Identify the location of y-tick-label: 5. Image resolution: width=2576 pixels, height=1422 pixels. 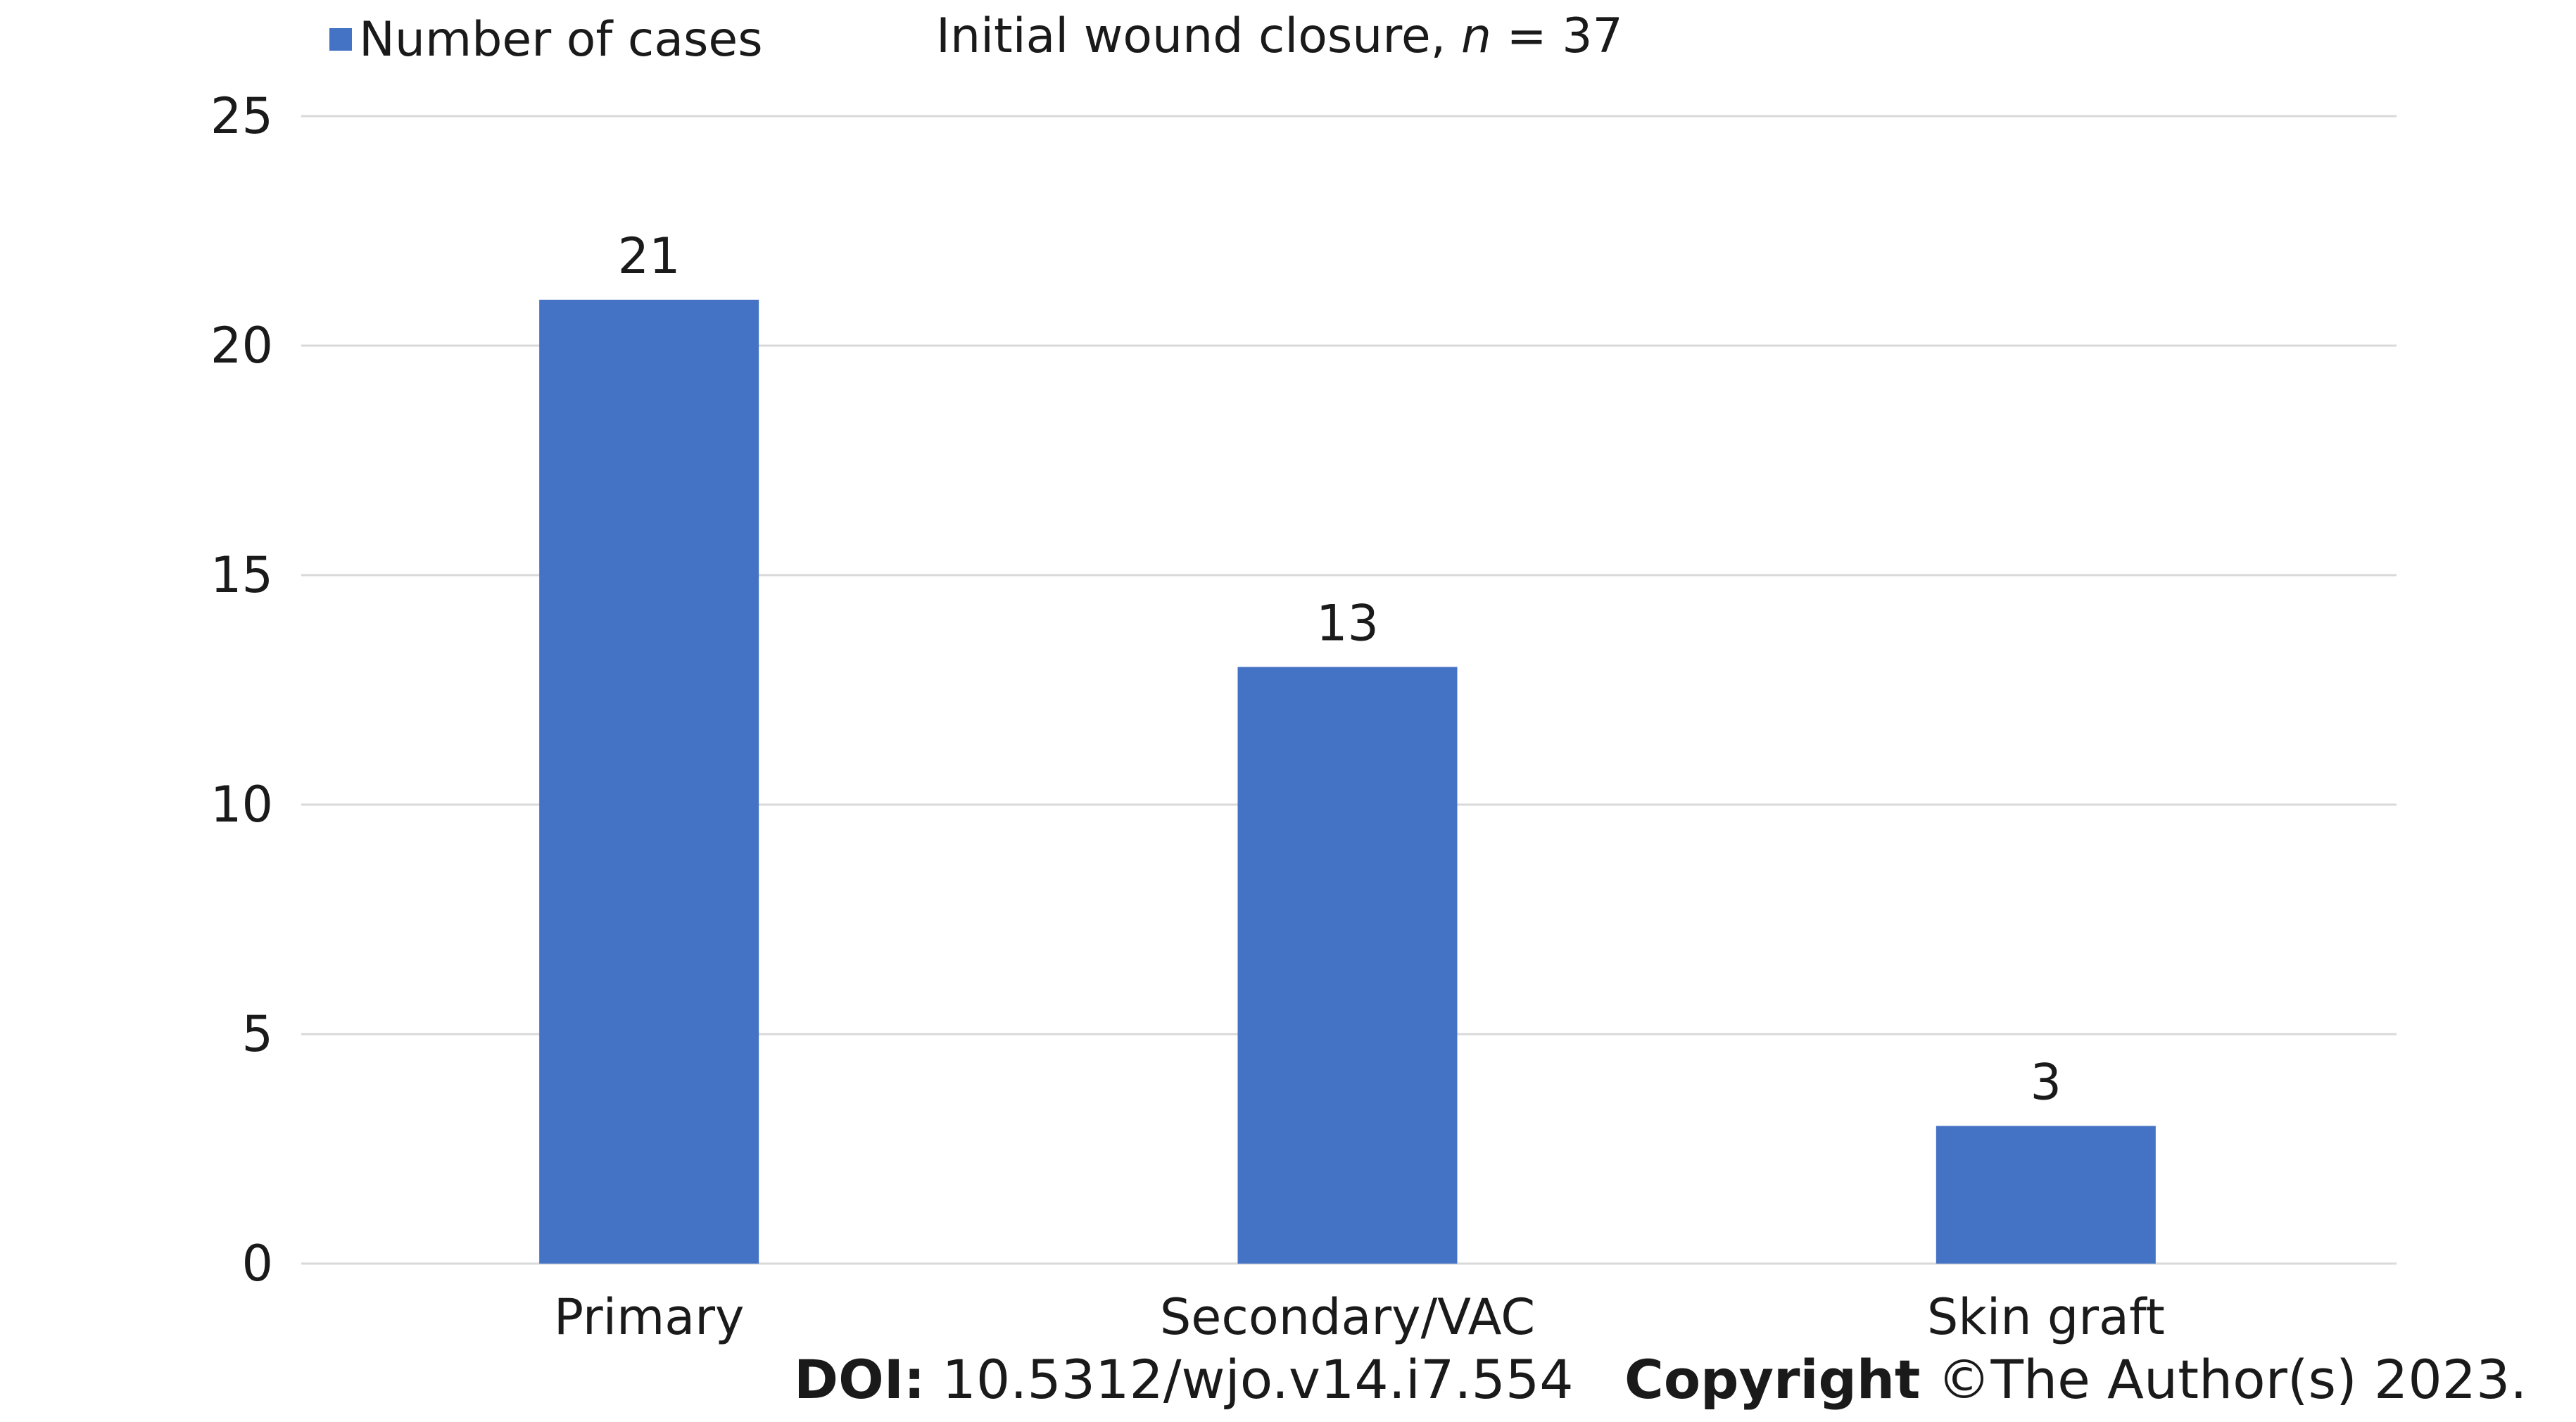
(257, 1034).